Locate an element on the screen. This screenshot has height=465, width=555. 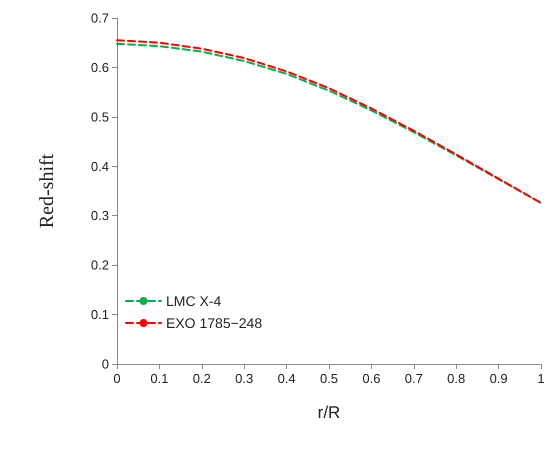
x-tick-label: 0.7 is located at coordinates (413, 378).